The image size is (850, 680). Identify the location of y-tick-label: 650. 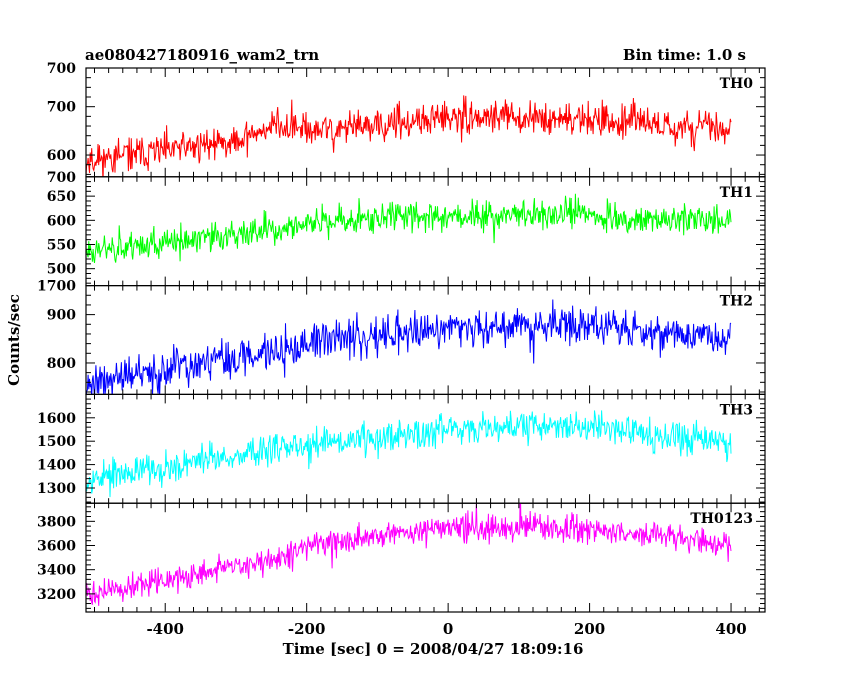
(61, 197).